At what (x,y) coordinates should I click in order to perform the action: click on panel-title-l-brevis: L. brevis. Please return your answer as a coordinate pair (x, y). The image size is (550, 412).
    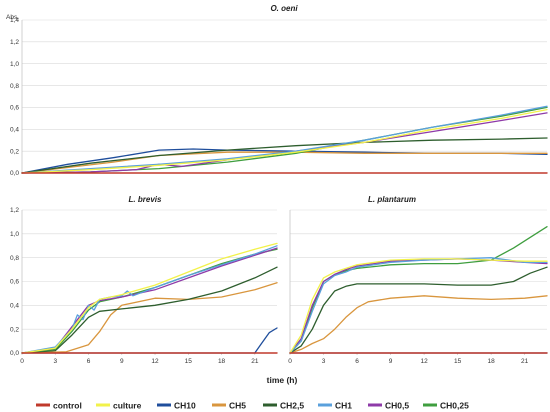
    Looking at the image, I should click on (145, 199).